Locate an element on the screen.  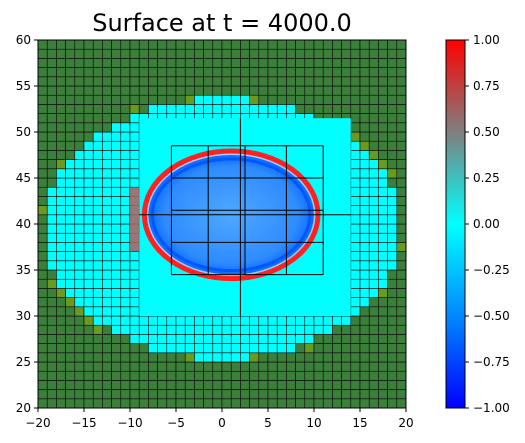
x-tick-label: 0 is located at coordinates (222, 423).